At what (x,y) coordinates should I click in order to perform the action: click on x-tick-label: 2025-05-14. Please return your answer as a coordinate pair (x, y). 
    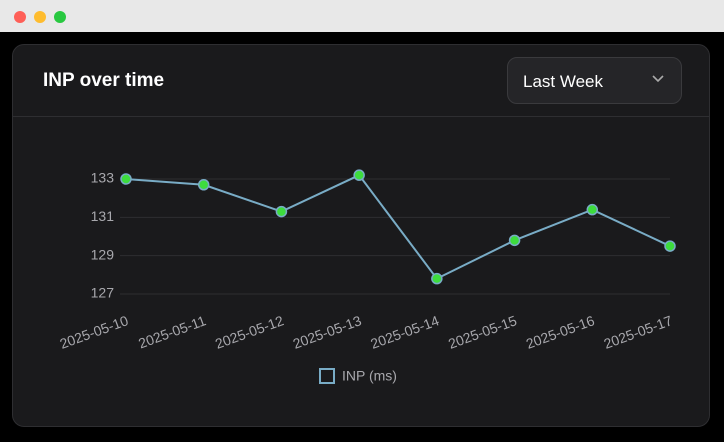
    Looking at the image, I should click on (404, 332).